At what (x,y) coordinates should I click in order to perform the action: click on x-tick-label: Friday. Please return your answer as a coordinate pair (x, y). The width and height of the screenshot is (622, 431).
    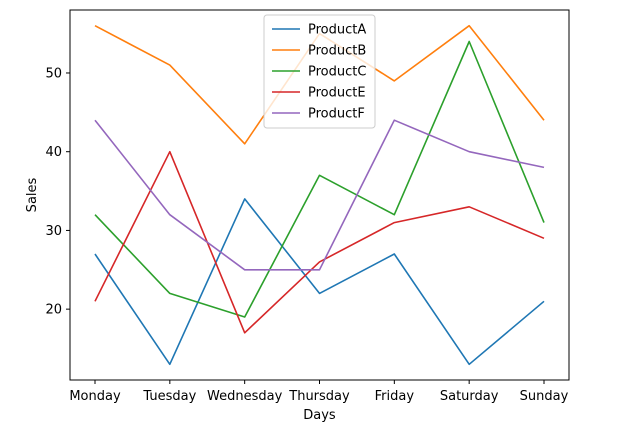
    Looking at the image, I should click on (395, 396).